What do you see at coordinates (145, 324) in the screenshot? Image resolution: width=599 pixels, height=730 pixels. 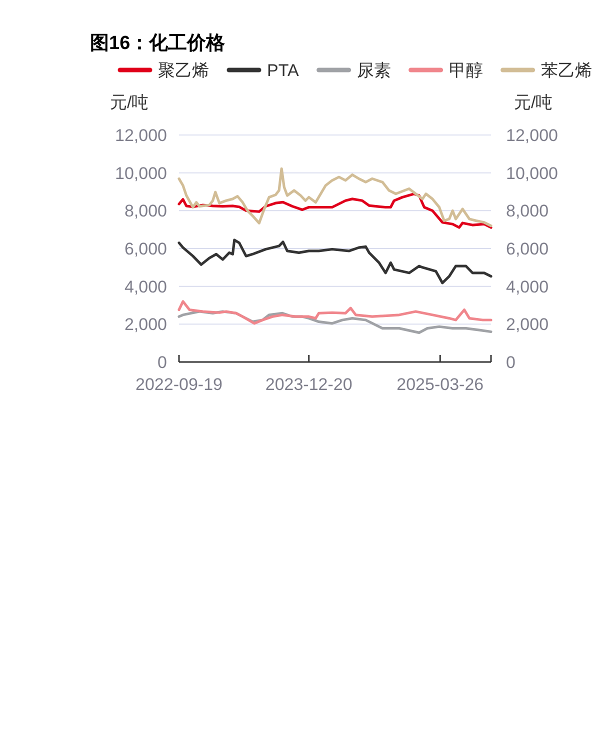 I see `y-tick-label: 2,000` at bounding box center [145, 324].